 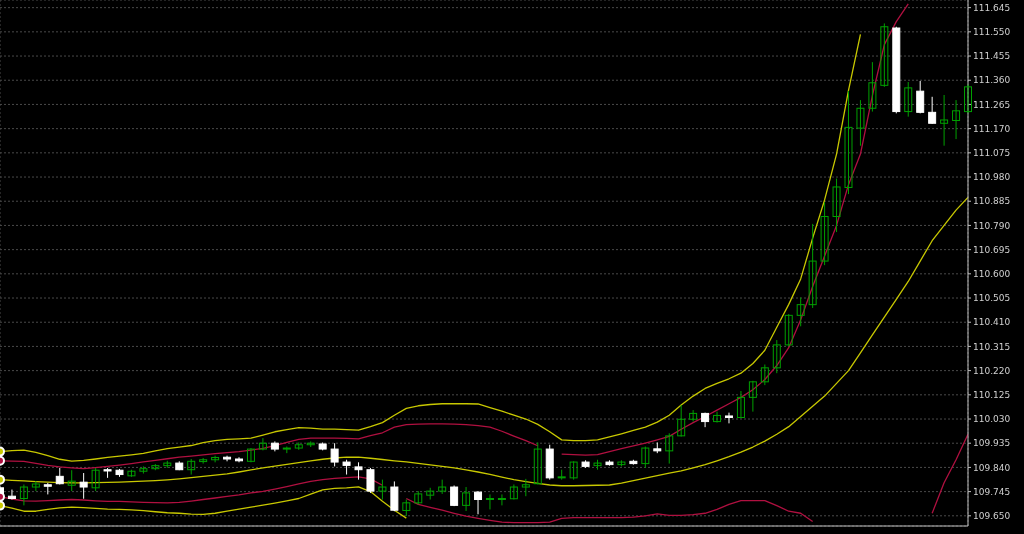 What do you see at coordinates (992, 443) in the screenshot?
I see `y-tick-label: 109.935` at bounding box center [992, 443].